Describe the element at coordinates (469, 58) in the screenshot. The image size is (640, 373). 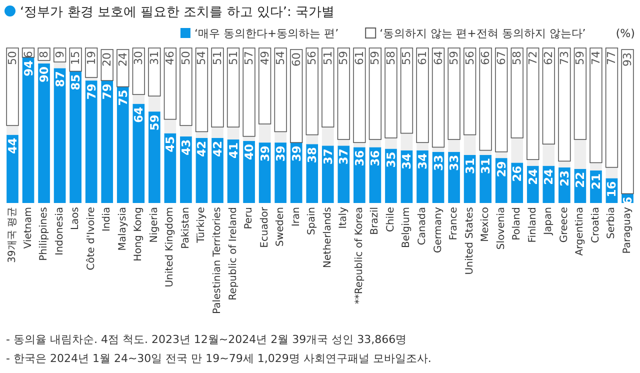
I see `data-label: 56` at that location.